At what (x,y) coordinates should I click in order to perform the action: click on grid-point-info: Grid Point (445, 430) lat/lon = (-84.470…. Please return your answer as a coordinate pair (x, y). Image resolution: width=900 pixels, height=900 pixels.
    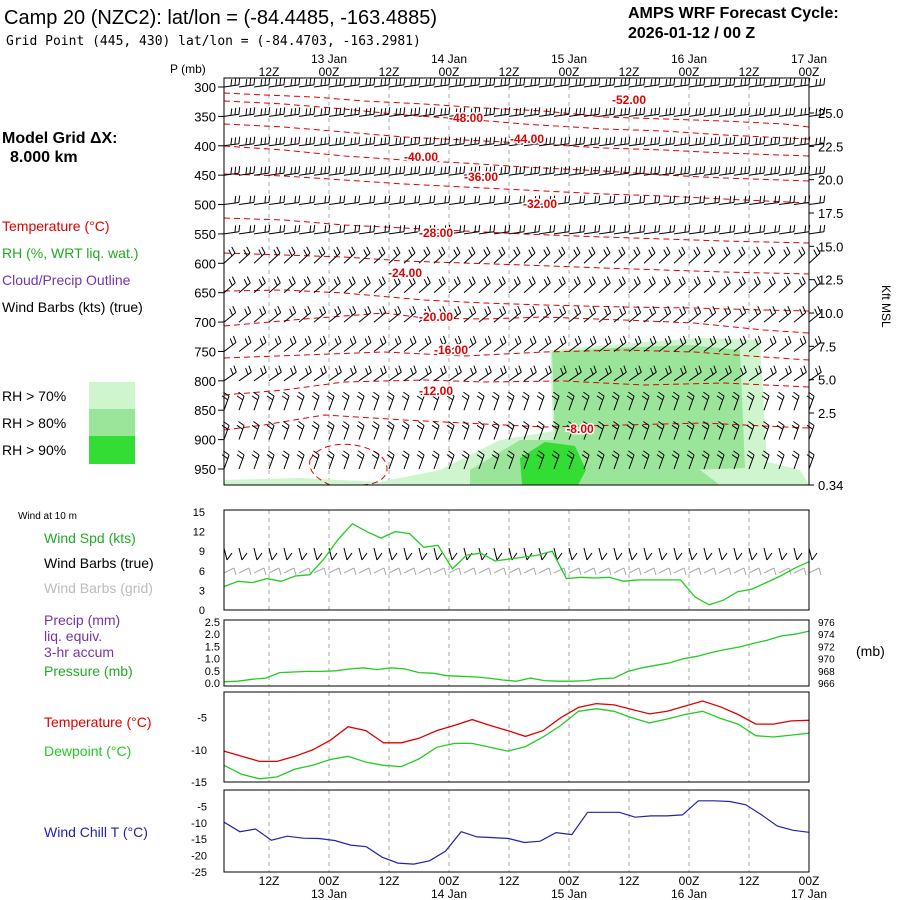
    Looking at the image, I should click on (213, 41).